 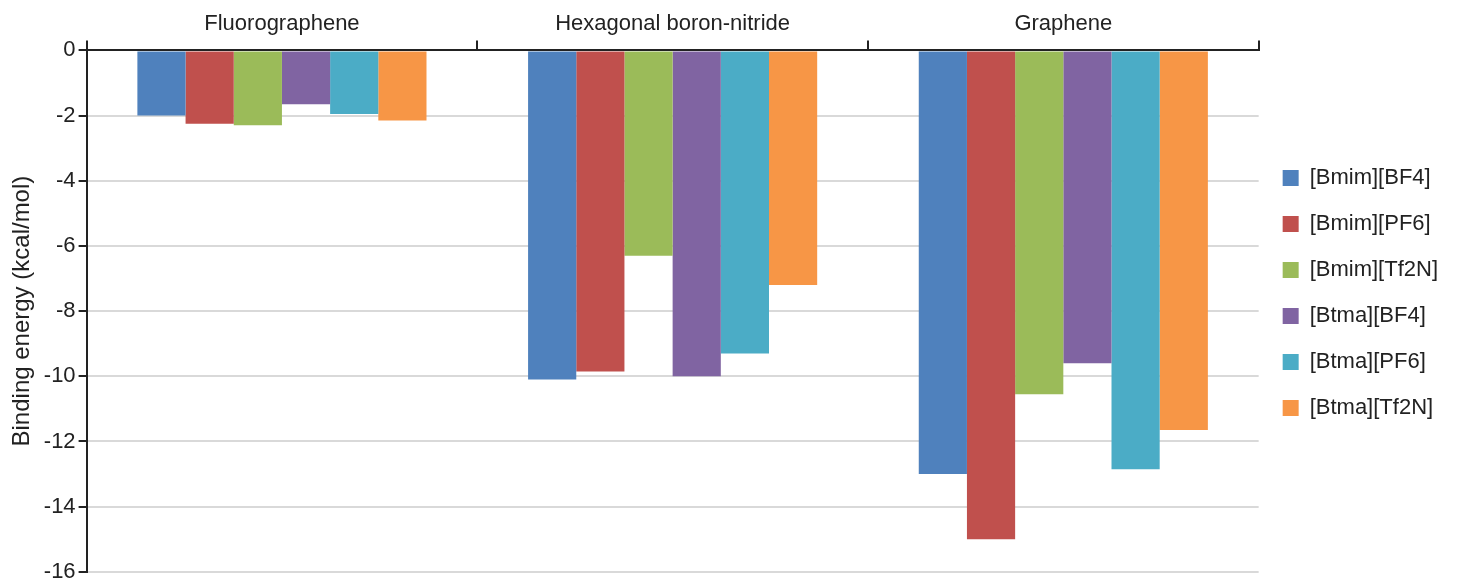 What do you see at coordinates (69, 49) in the screenshot?
I see `y-tick-label: 0` at bounding box center [69, 49].